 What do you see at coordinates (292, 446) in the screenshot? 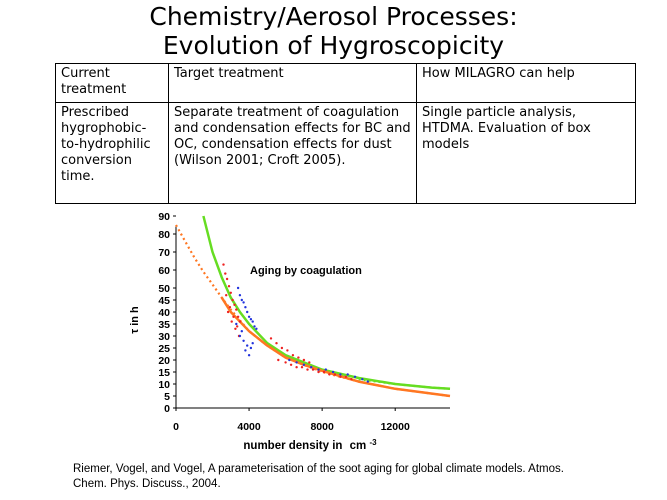
I see `x-axis-label: number density in` at bounding box center [292, 446].